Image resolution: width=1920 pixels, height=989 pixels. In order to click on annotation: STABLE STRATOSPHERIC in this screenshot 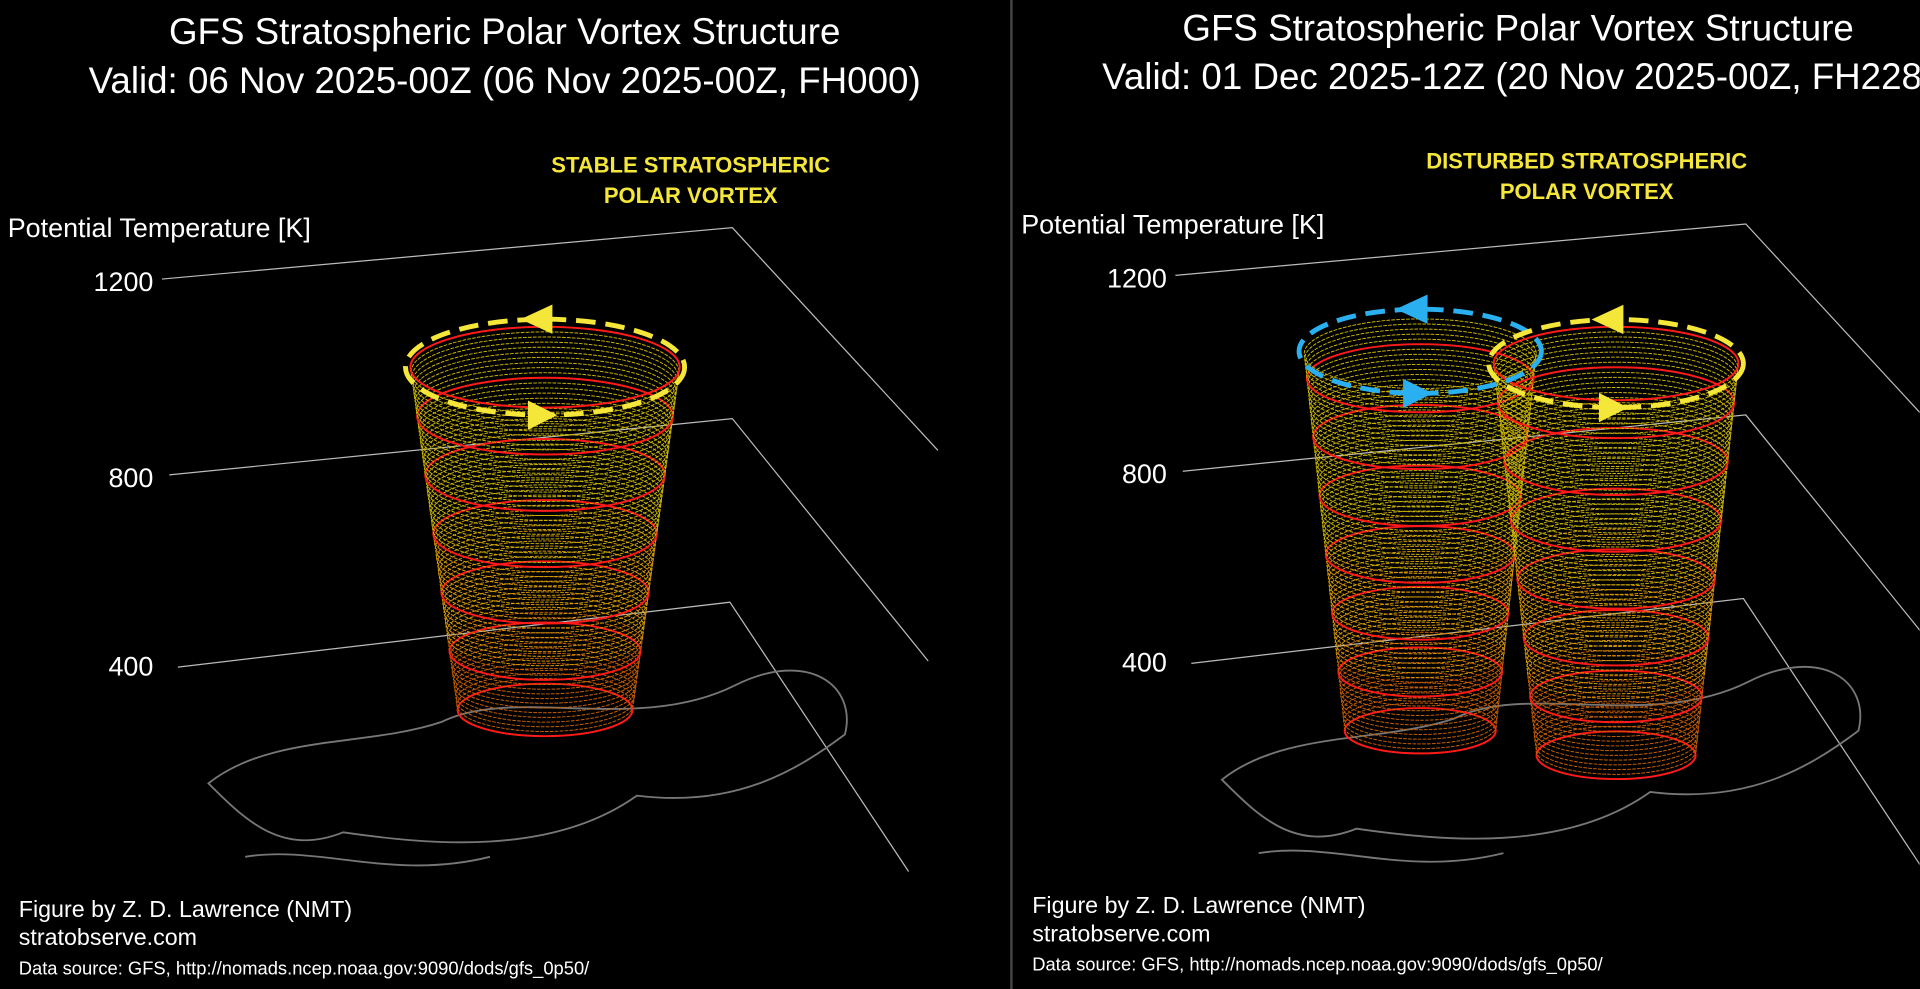, I will do `click(690, 164)`.